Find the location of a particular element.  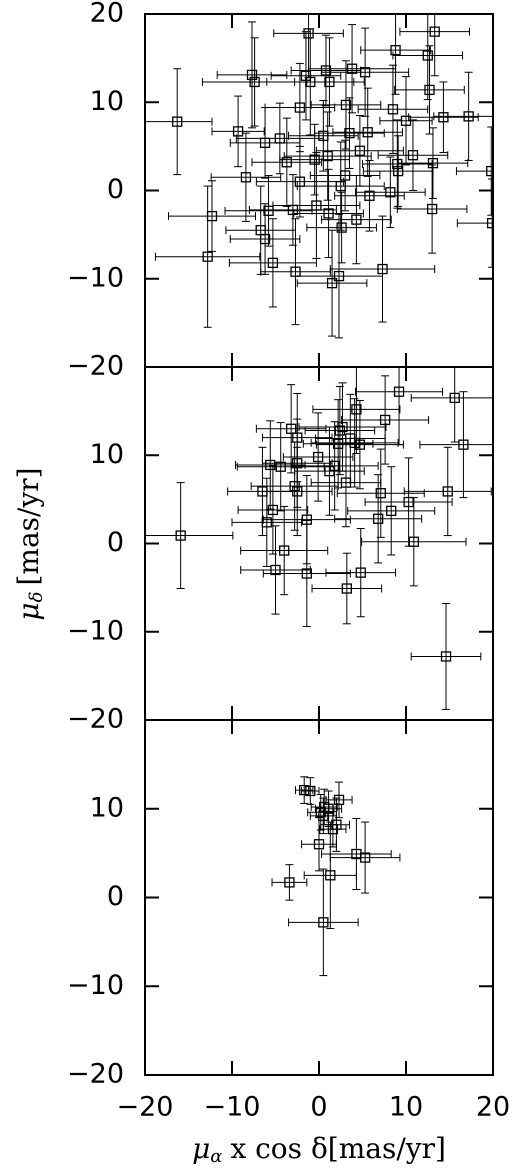

x-label-rest: x cos δ[mas/yr] is located at coordinates (337, 1148).